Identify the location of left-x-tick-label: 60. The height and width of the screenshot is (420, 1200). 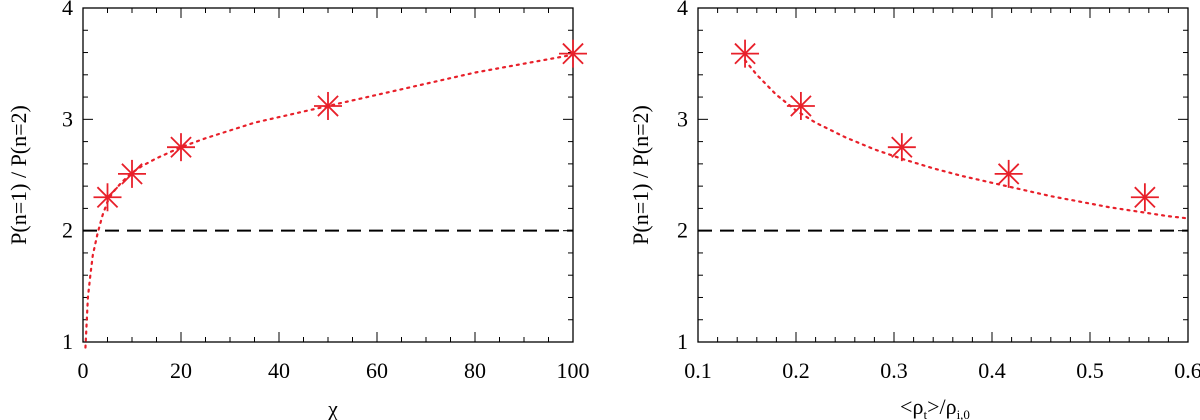
(377, 370).